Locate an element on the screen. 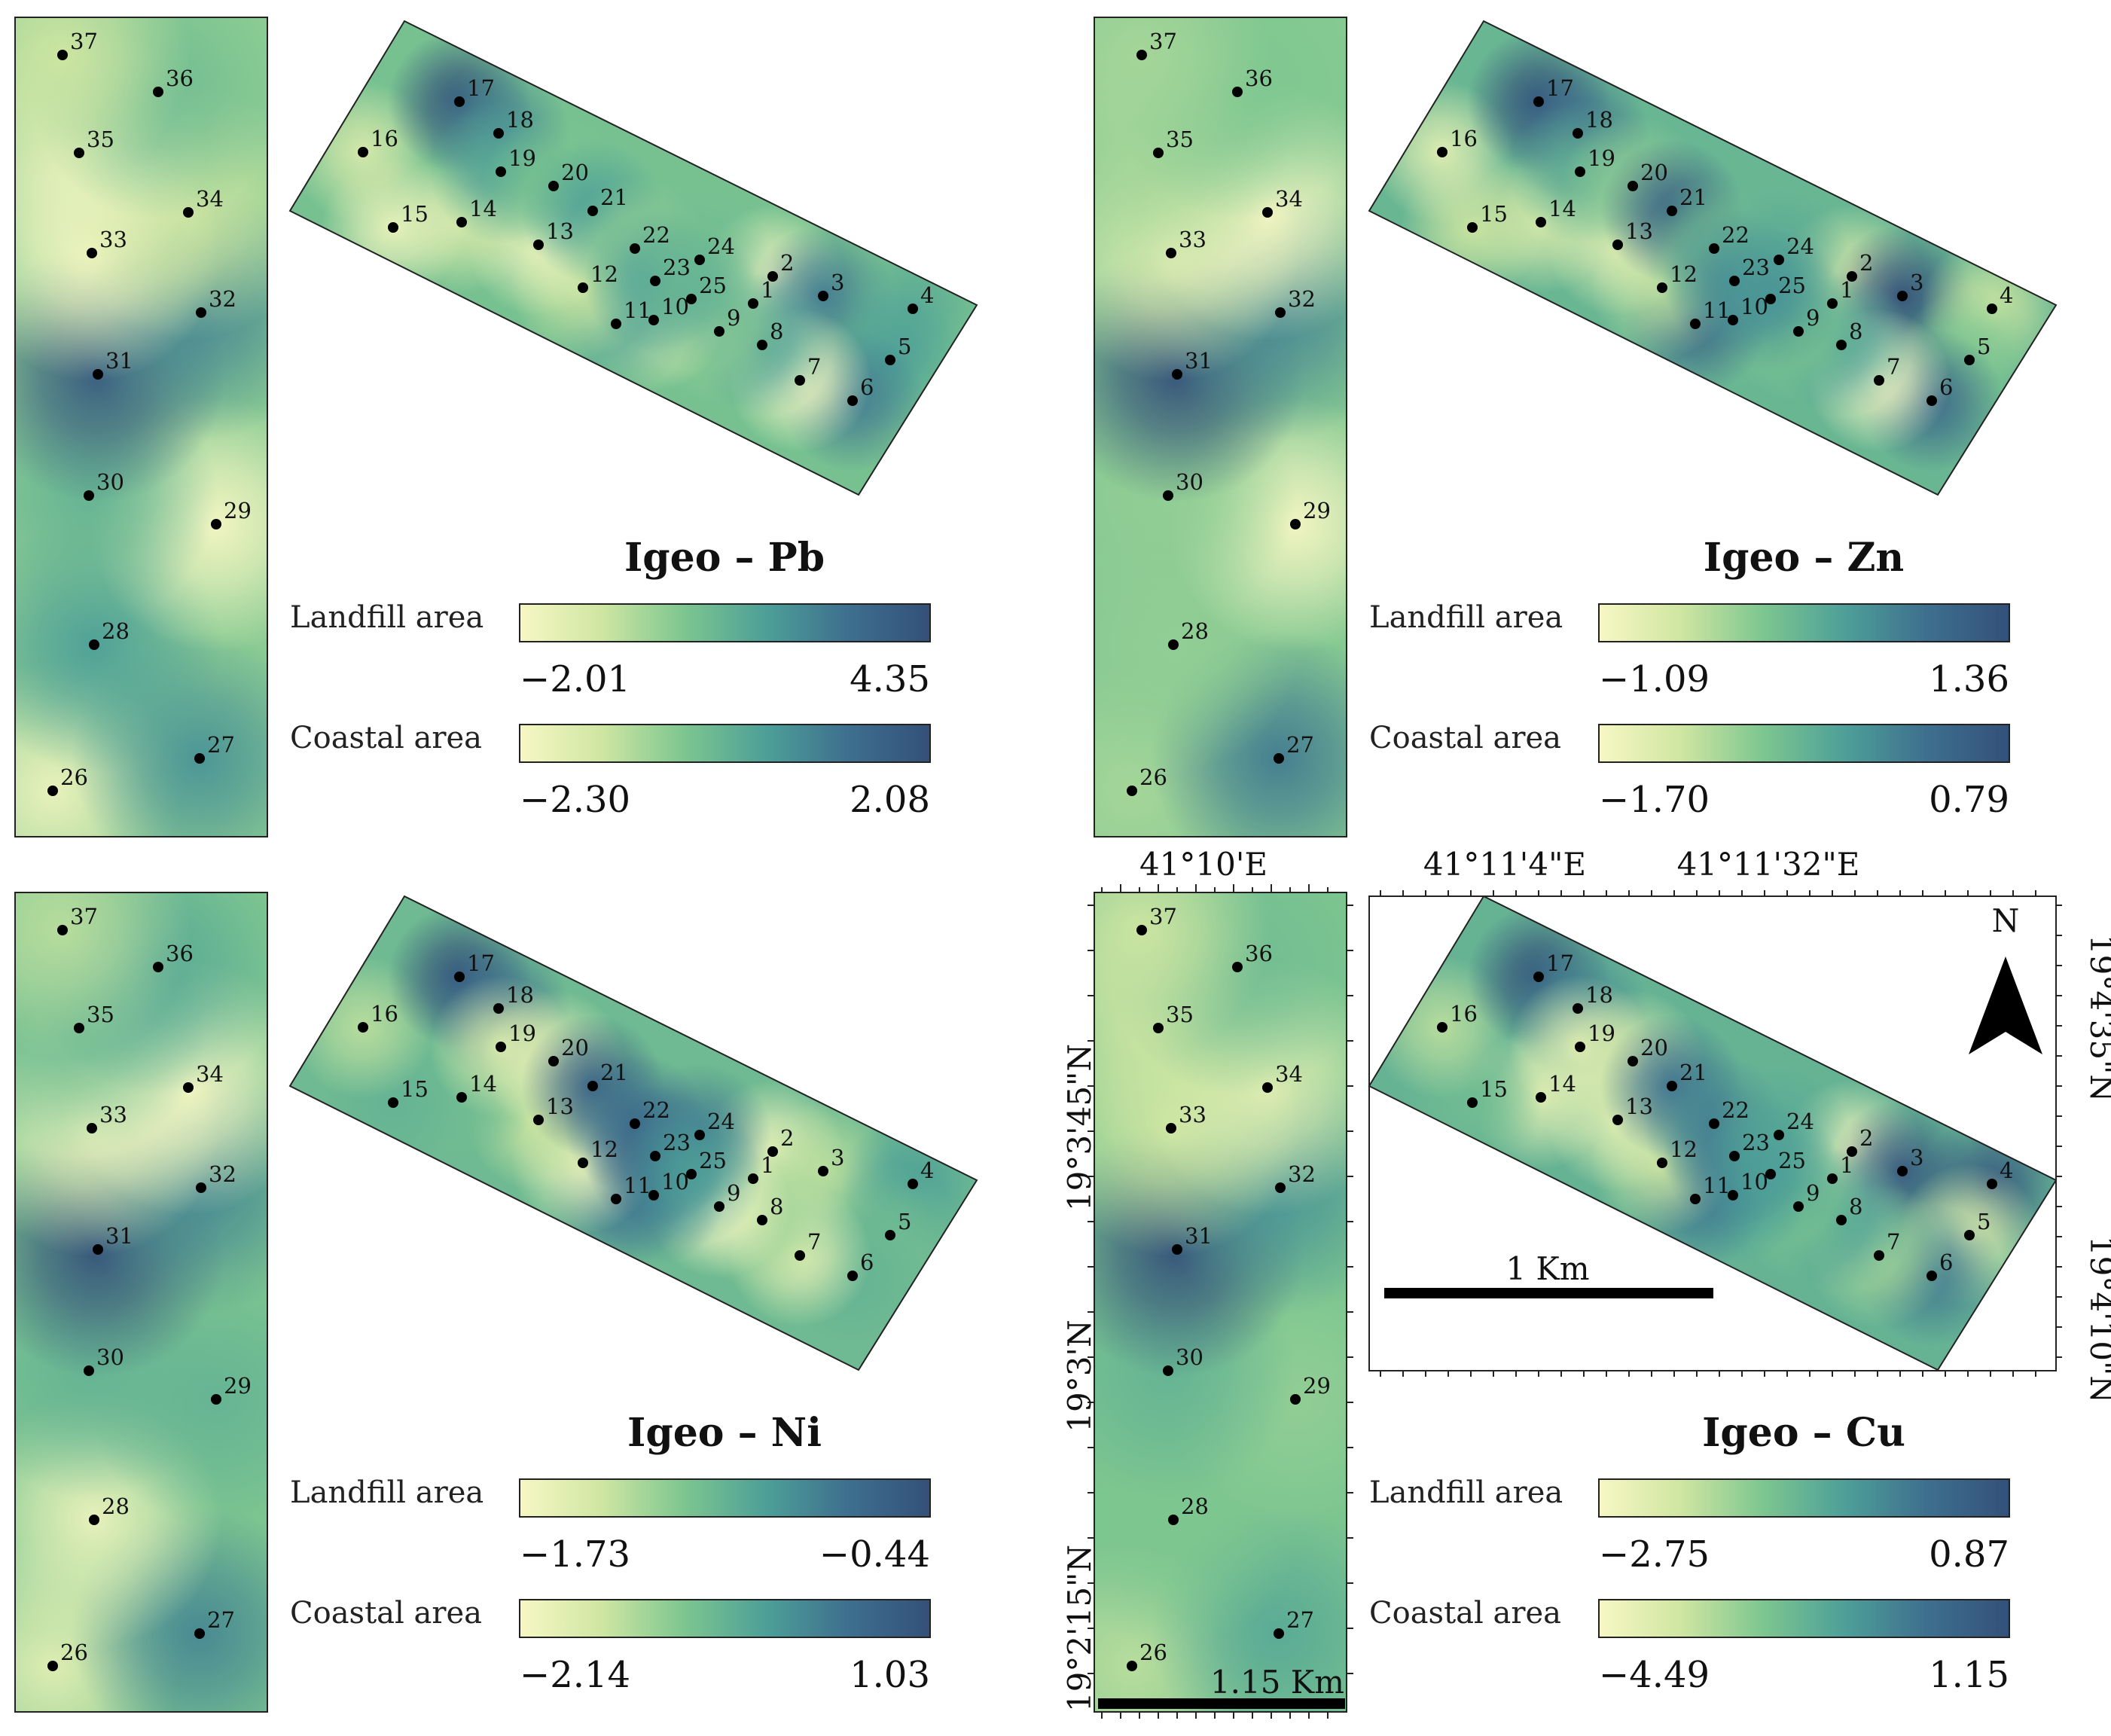 The image size is (2111, 1736). sample-point-label: 25 is located at coordinates (713, 1160).